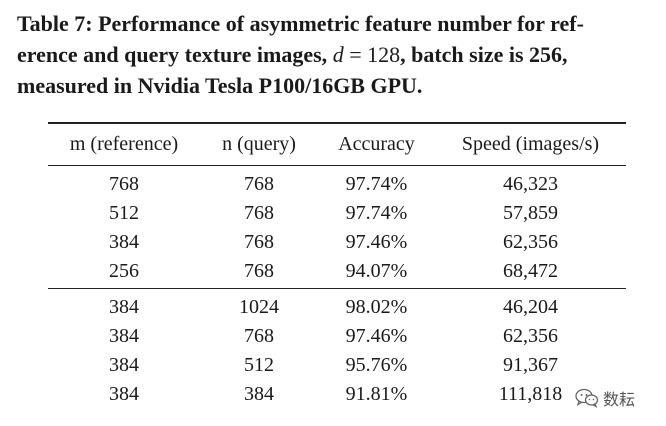  Describe the element at coordinates (376, 144) in the screenshot. I see `header-accuracy: Accuracy` at that location.